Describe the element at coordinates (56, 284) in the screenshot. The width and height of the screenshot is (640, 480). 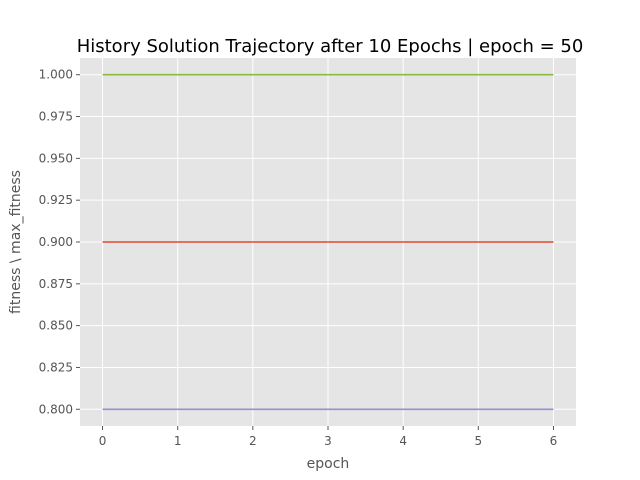
I see `y-tick-label: 0.875` at that location.